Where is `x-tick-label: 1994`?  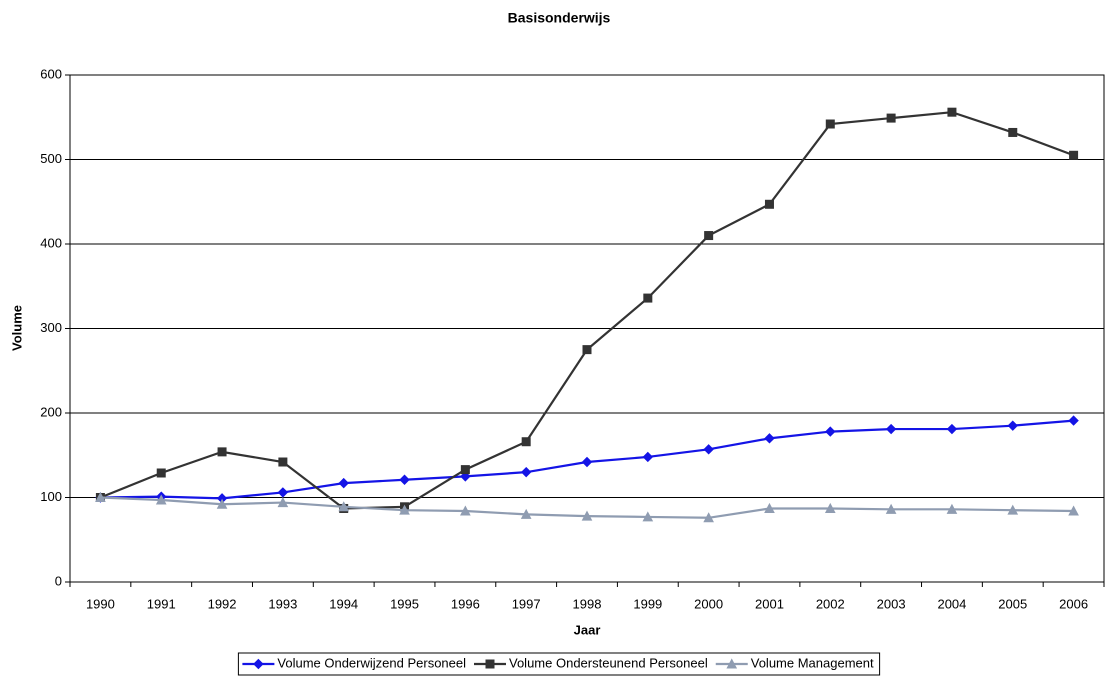
x-tick-label: 1994 is located at coordinates (343, 603).